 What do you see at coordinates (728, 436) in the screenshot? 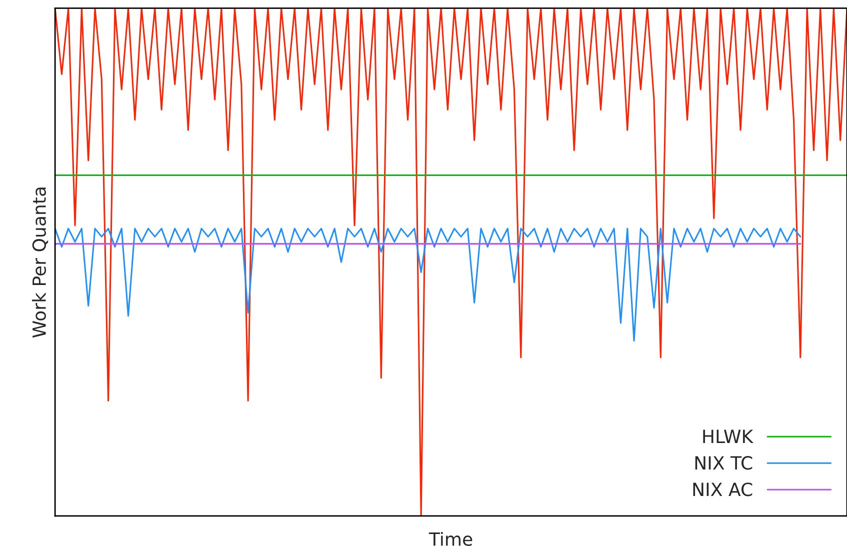
I see `legend-label: HLWK` at bounding box center [728, 436].